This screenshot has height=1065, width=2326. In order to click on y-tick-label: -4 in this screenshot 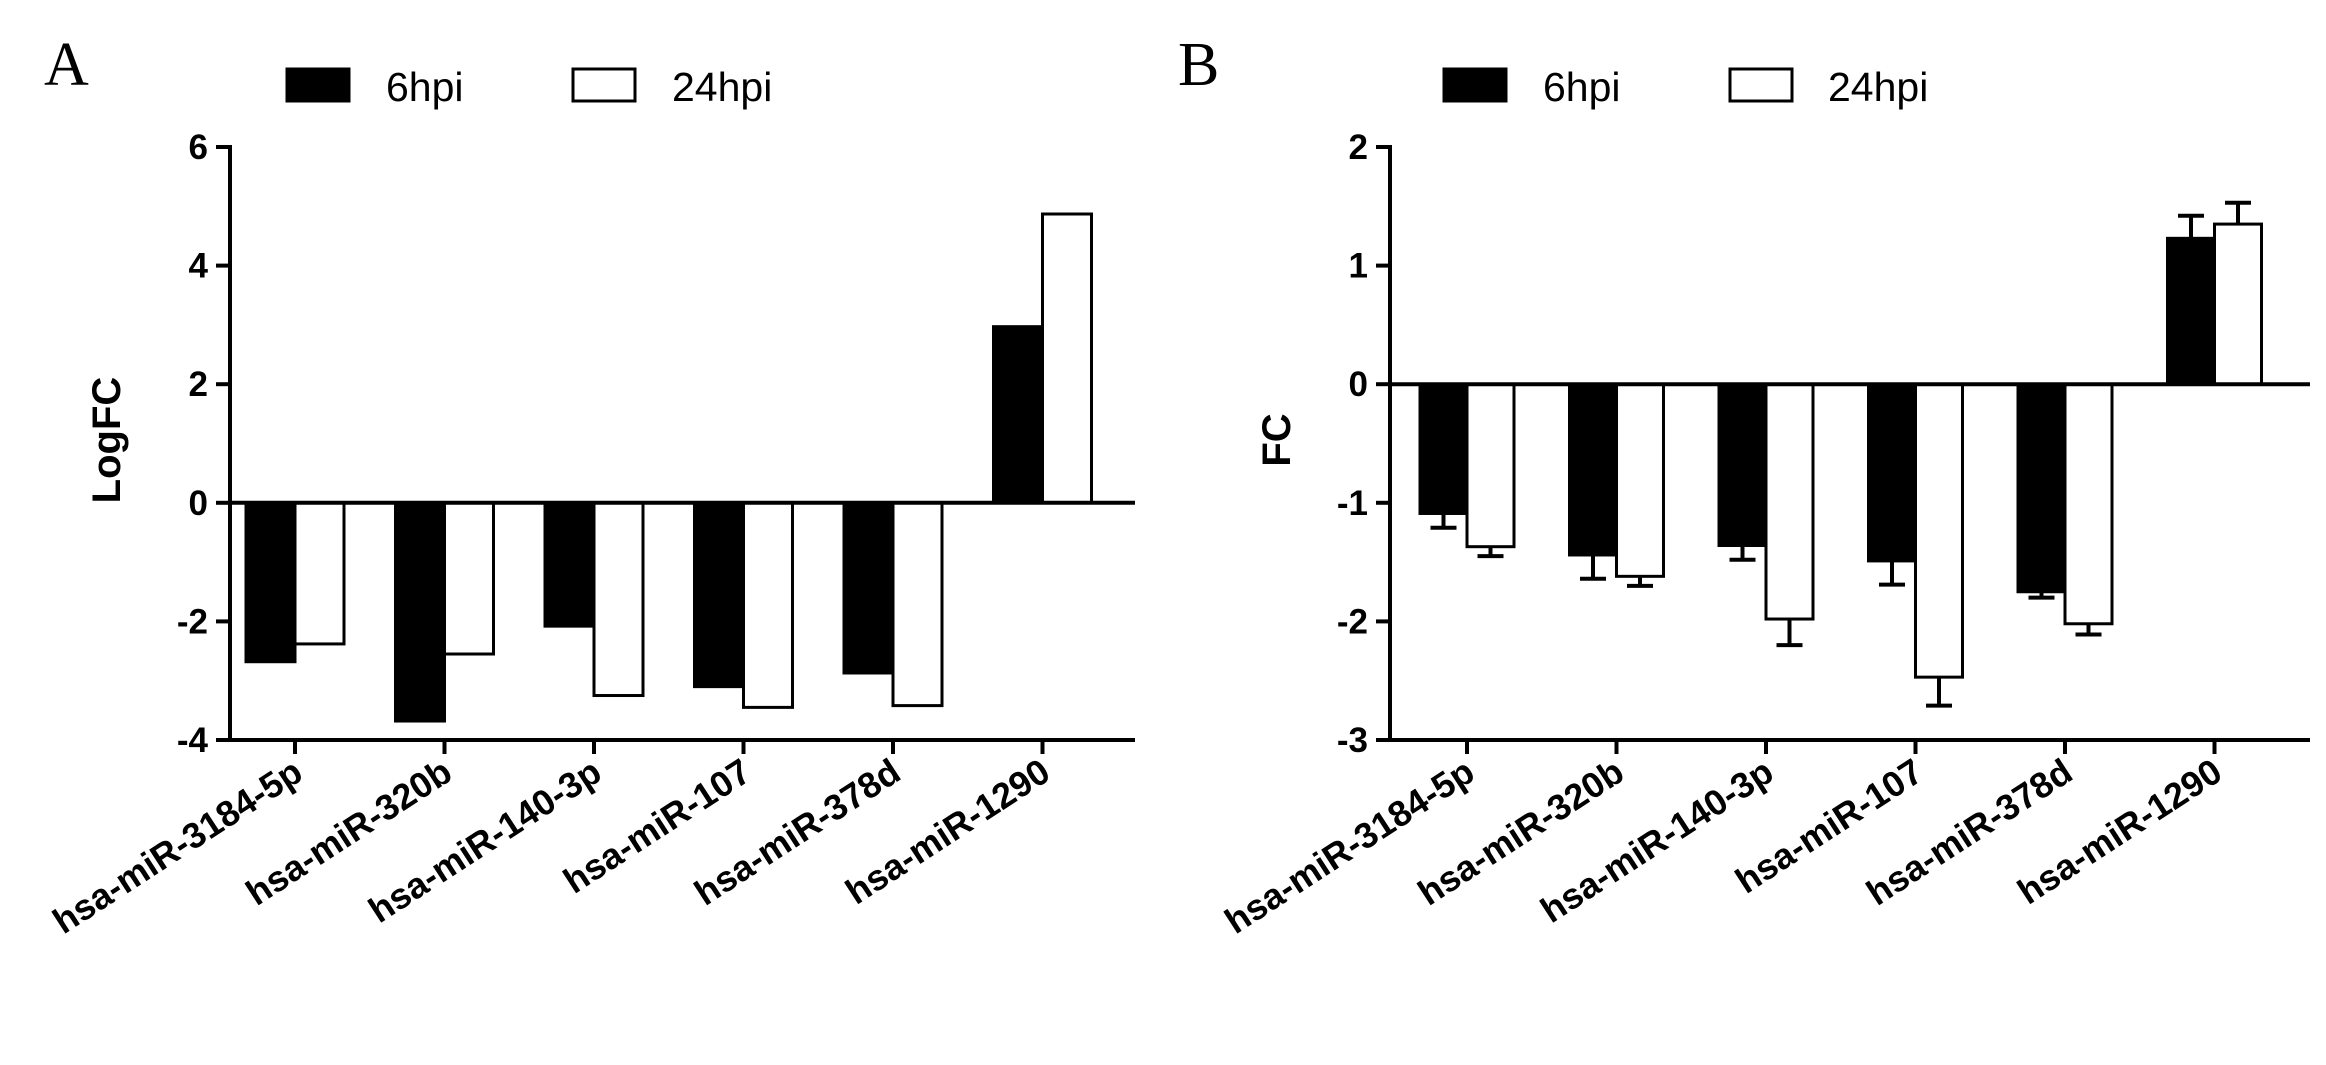, I will do `click(193, 740)`.